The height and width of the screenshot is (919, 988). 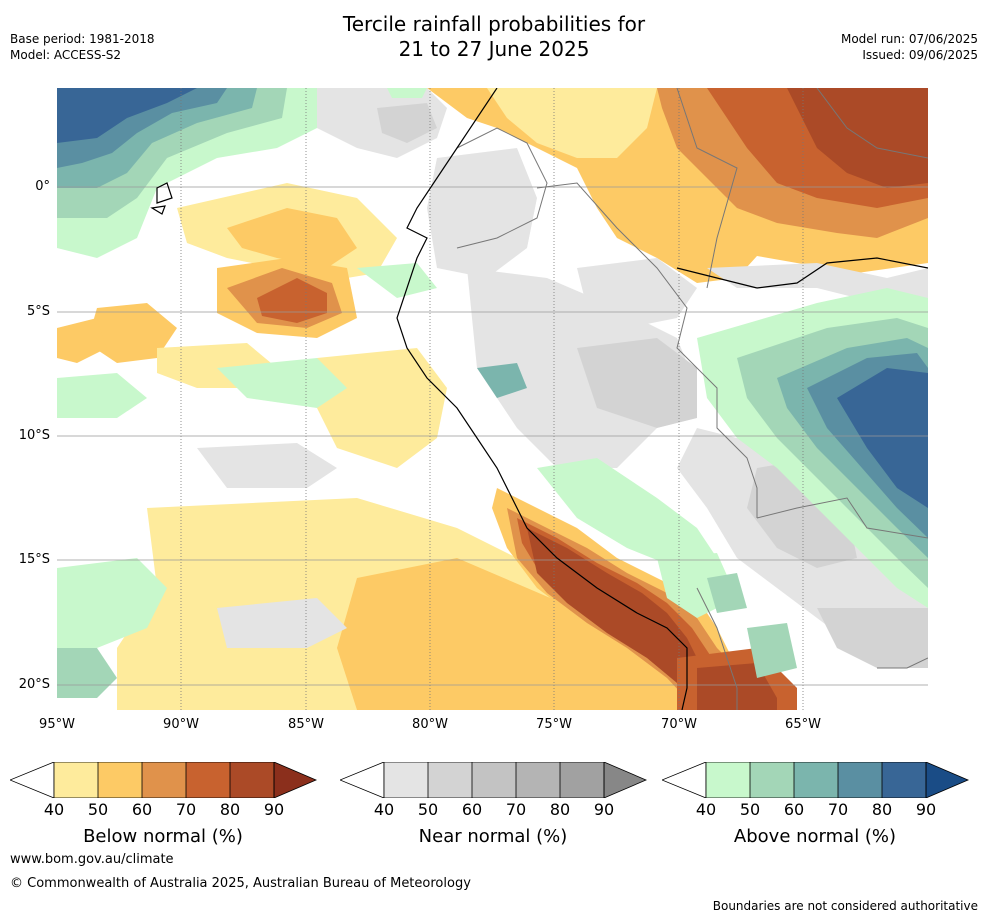 I want to click on cbar-near-over, so click(x=625, y=780).